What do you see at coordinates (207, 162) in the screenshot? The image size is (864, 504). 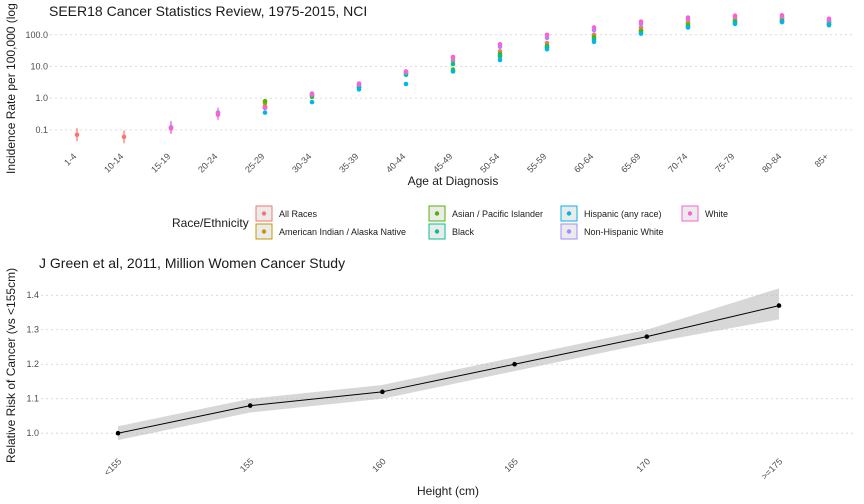 I see `x-tick-label: 20-24` at bounding box center [207, 162].